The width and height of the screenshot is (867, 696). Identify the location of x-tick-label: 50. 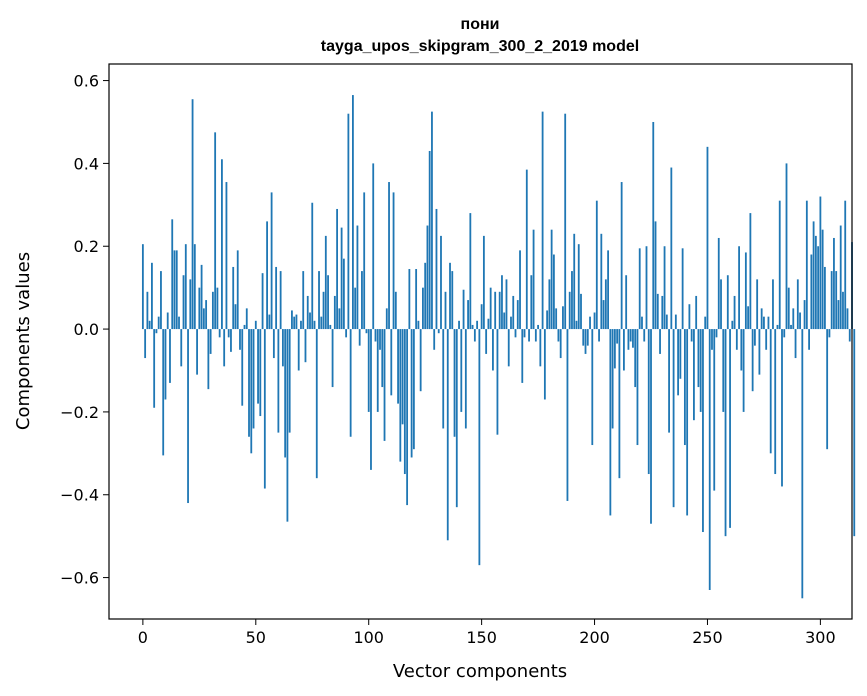
(256, 637).